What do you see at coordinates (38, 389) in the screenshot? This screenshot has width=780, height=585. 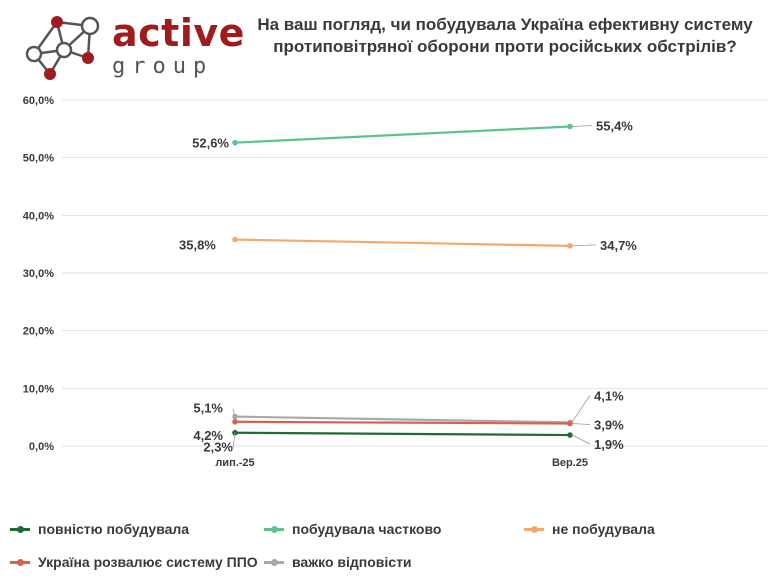 I see `y-tick-label: 10,0%` at bounding box center [38, 389].